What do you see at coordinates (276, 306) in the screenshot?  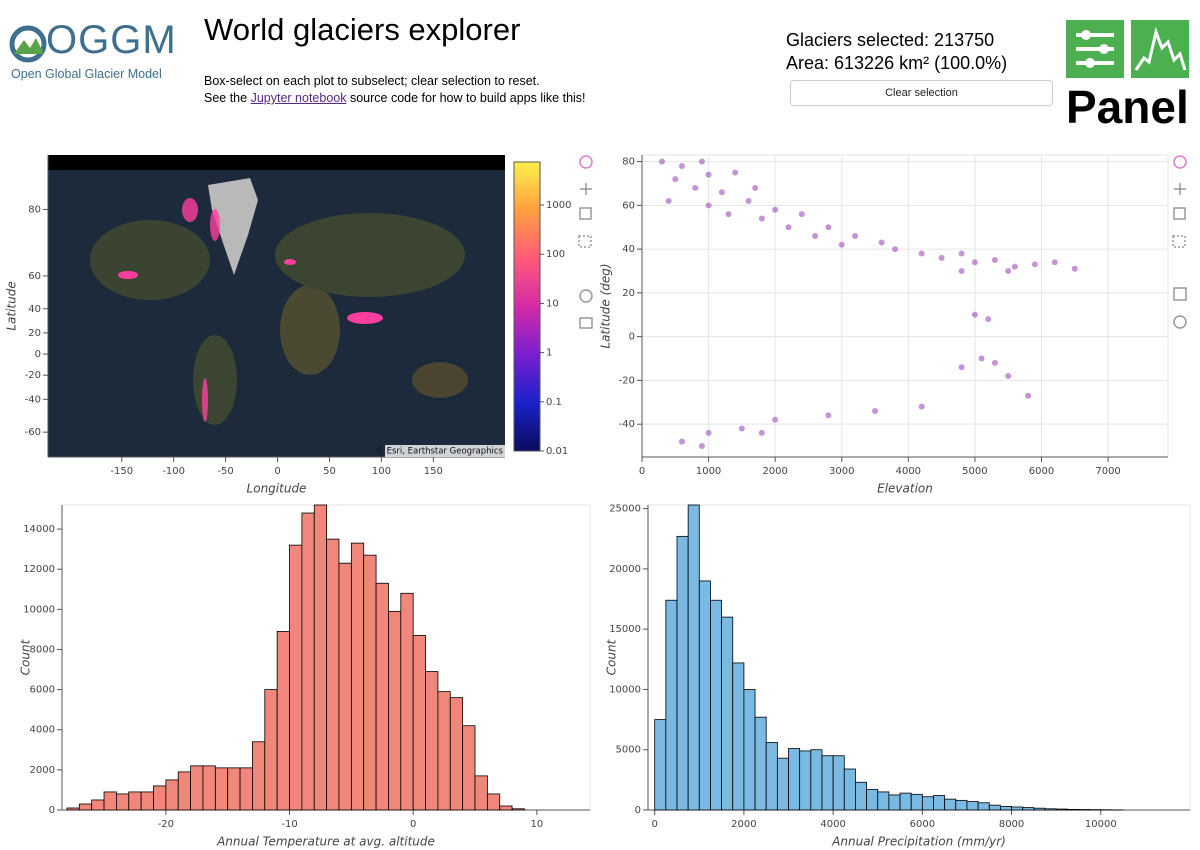 I see `map-background` at bounding box center [276, 306].